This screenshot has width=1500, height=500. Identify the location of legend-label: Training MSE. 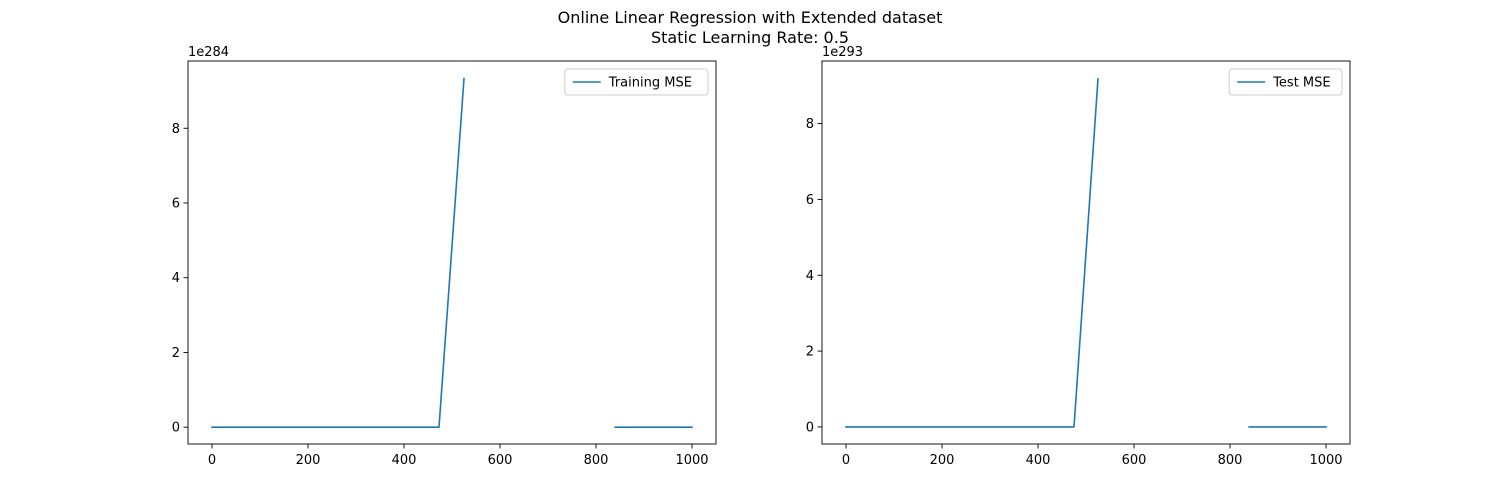
(650, 83).